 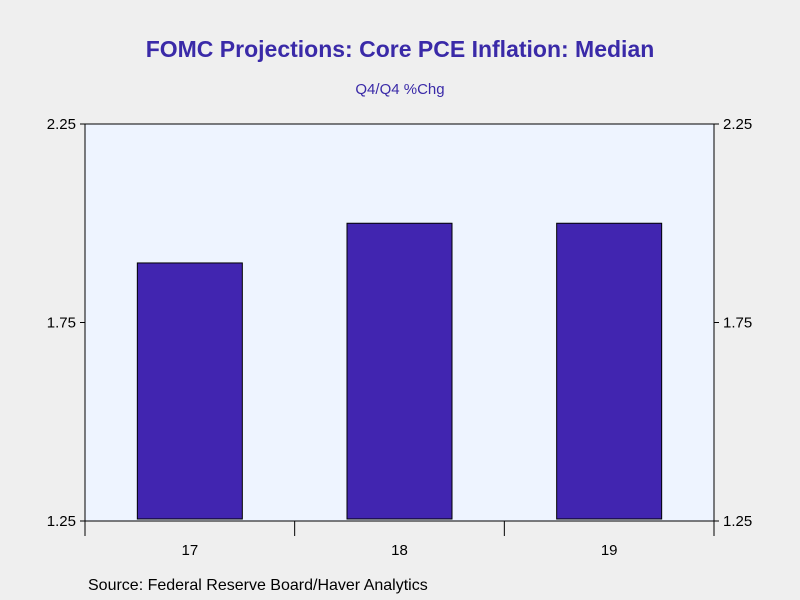 What do you see at coordinates (399, 550) in the screenshot?
I see `x-tick-label: 18` at bounding box center [399, 550].